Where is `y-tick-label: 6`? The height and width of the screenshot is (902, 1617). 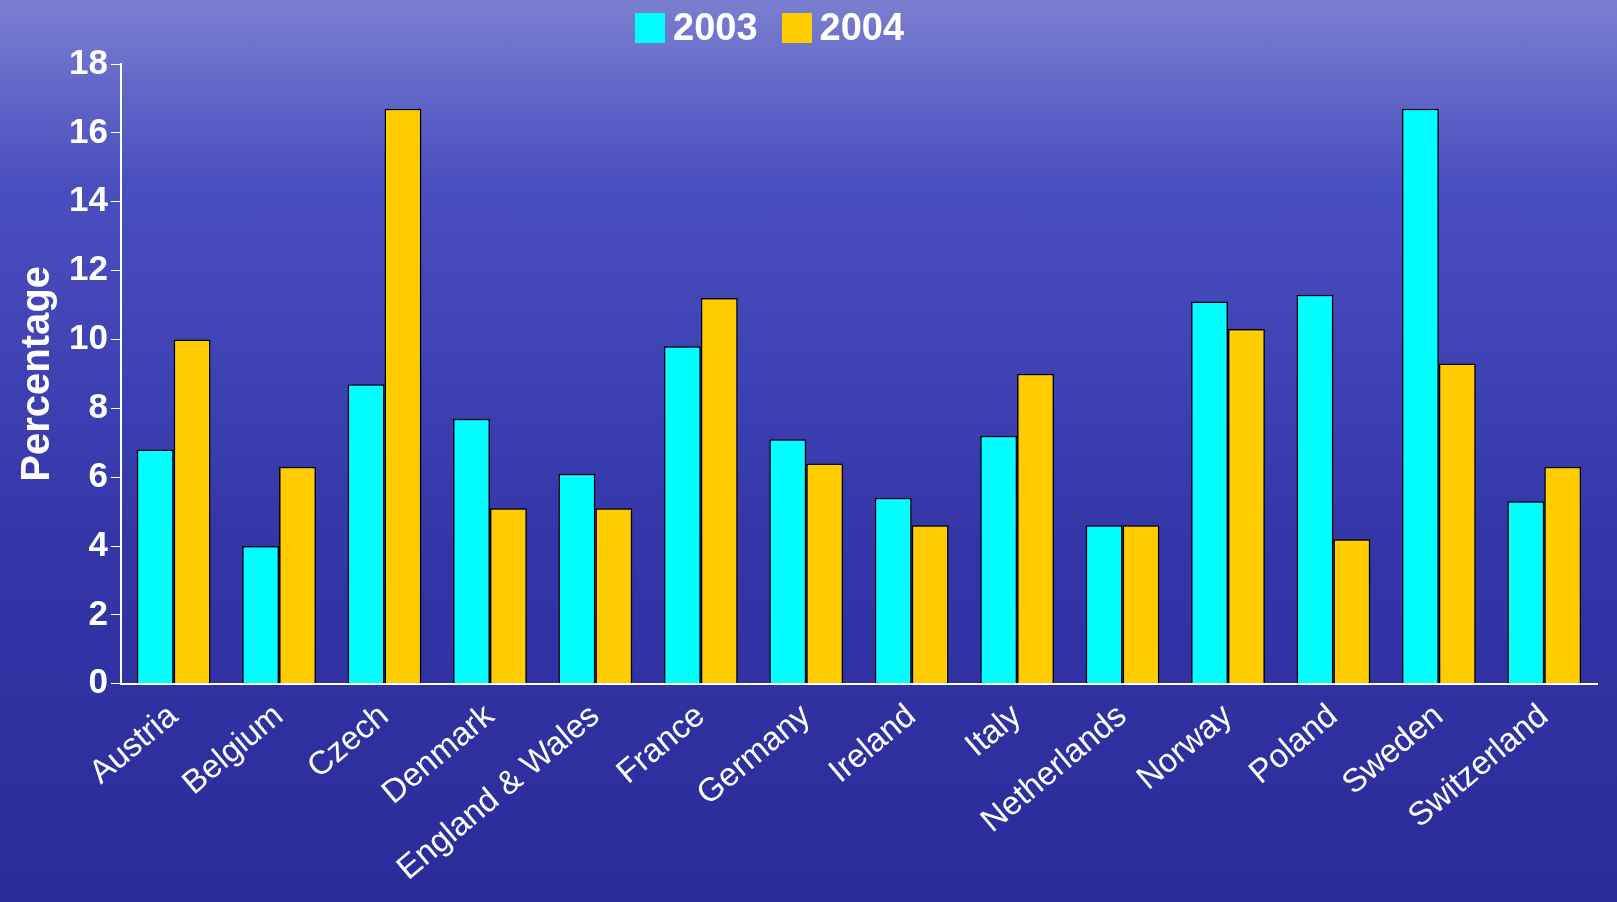 y-tick-label: 6 is located at coordinates (98, 474).